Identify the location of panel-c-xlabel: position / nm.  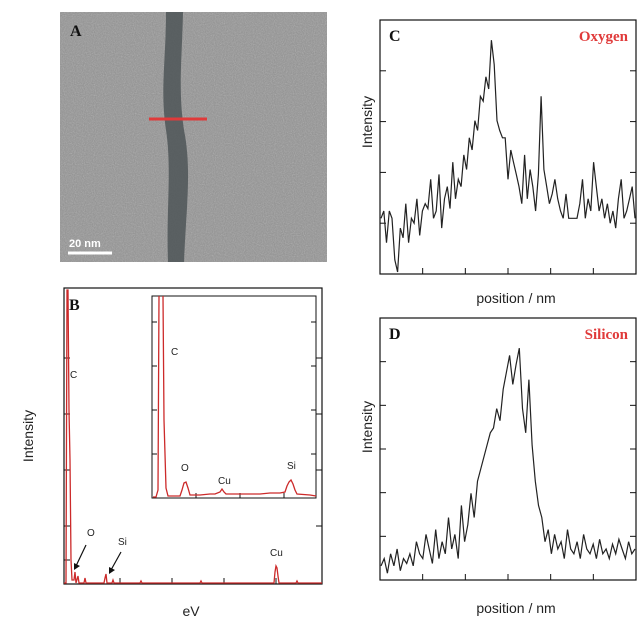
(515, 298).